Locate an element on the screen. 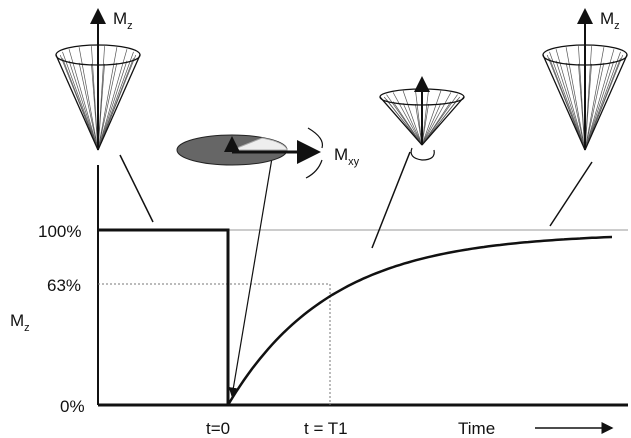 This screenshot has height=438, width=631. x-axis-label: Time is located at coordinates (476, 428).